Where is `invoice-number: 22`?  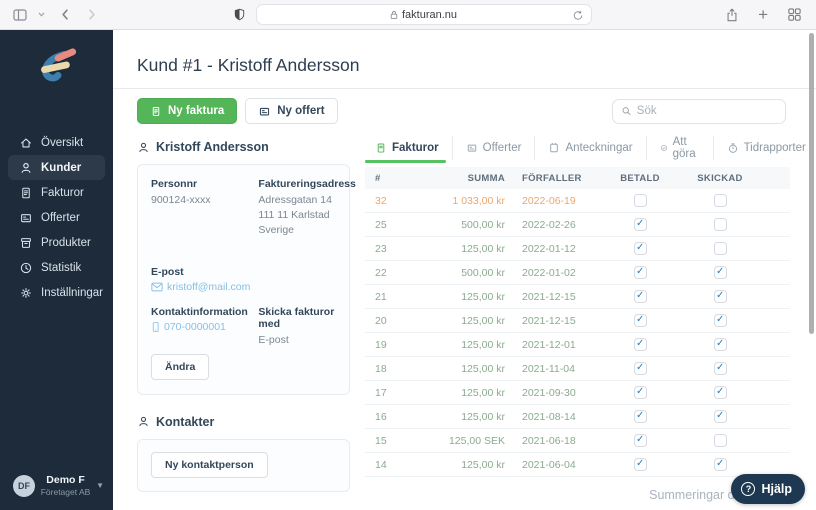
invoice-number: 22 is located at coordinates (381, 272).